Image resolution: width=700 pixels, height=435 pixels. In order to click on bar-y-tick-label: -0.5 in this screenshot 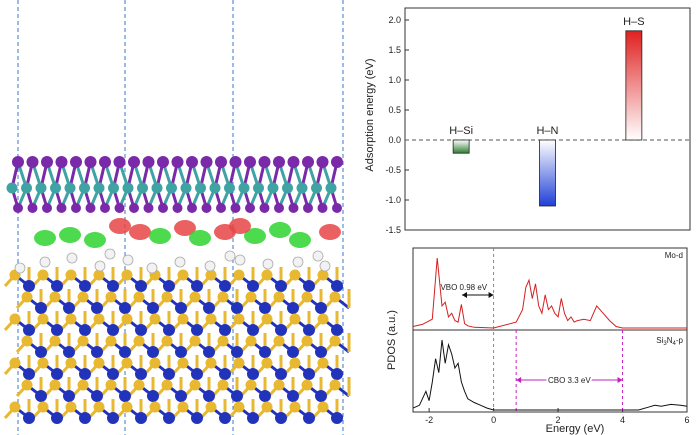, I will do `click(393, 170)`.